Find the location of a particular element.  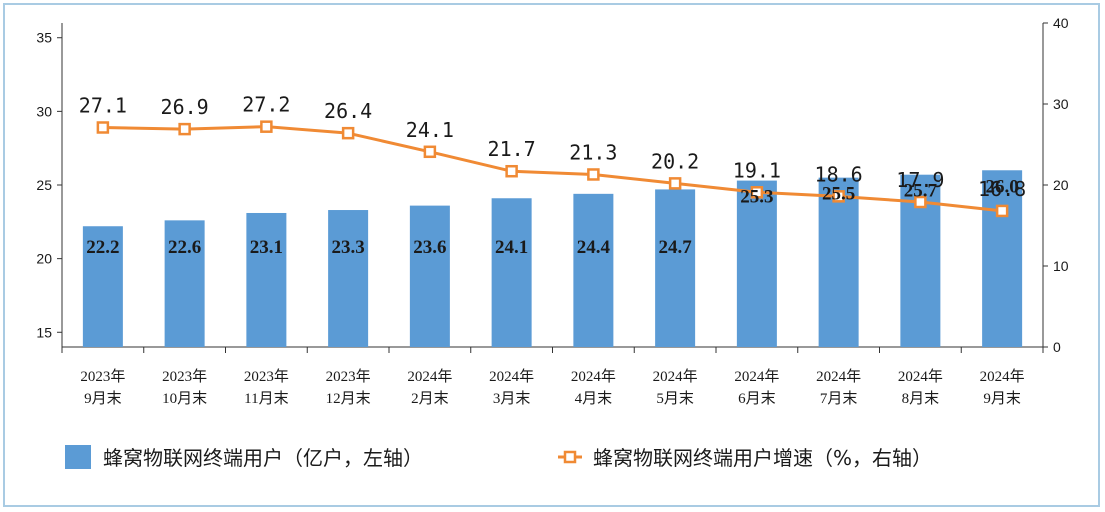

line-data-label: 21.3 is located at coordinates (593, 152).